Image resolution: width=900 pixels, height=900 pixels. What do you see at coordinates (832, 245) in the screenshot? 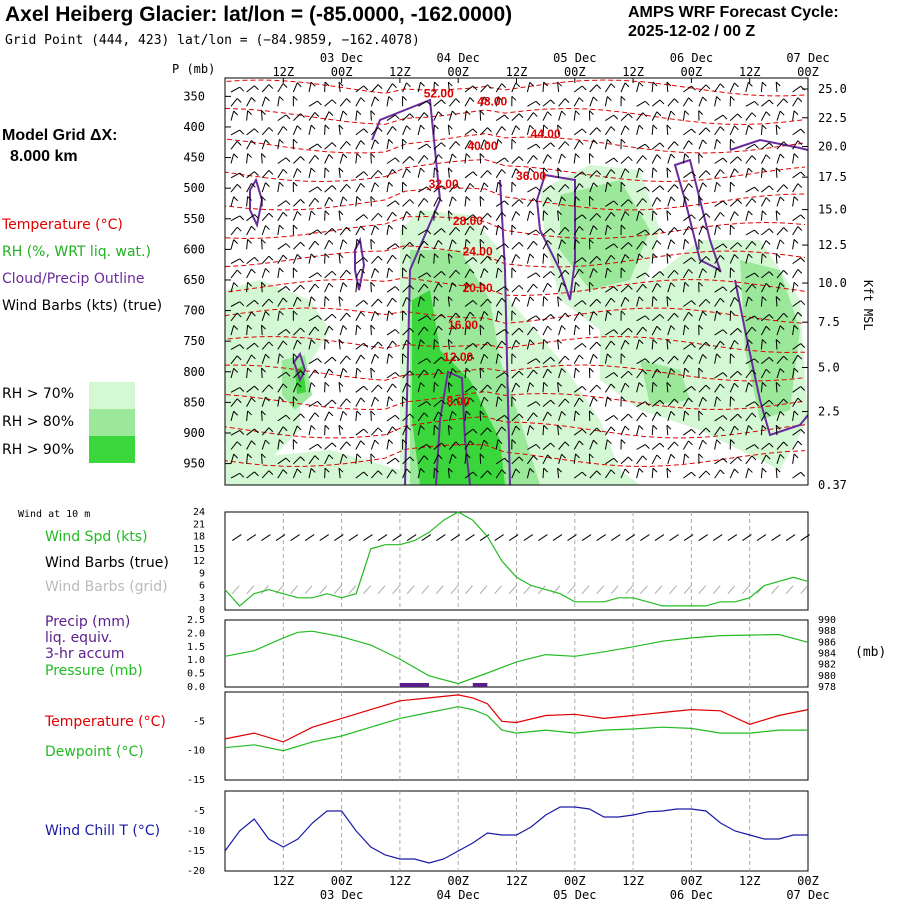
I see `kft-tick-label: 12.5` at bounding box center [832, 245].